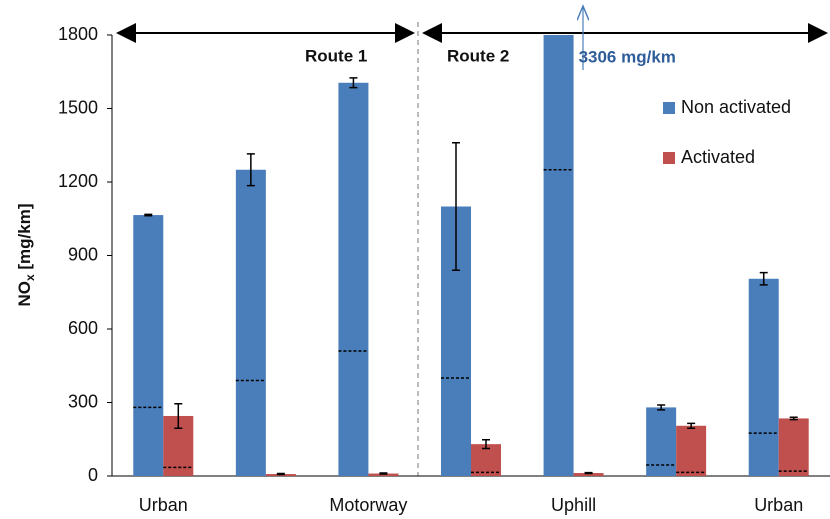 The height and width of the screenshot is (519, 830). What do you see at coordinates (83, 254) in the screenshot?
I see `y-tick-label: 900` at bounding box center [83, 254].